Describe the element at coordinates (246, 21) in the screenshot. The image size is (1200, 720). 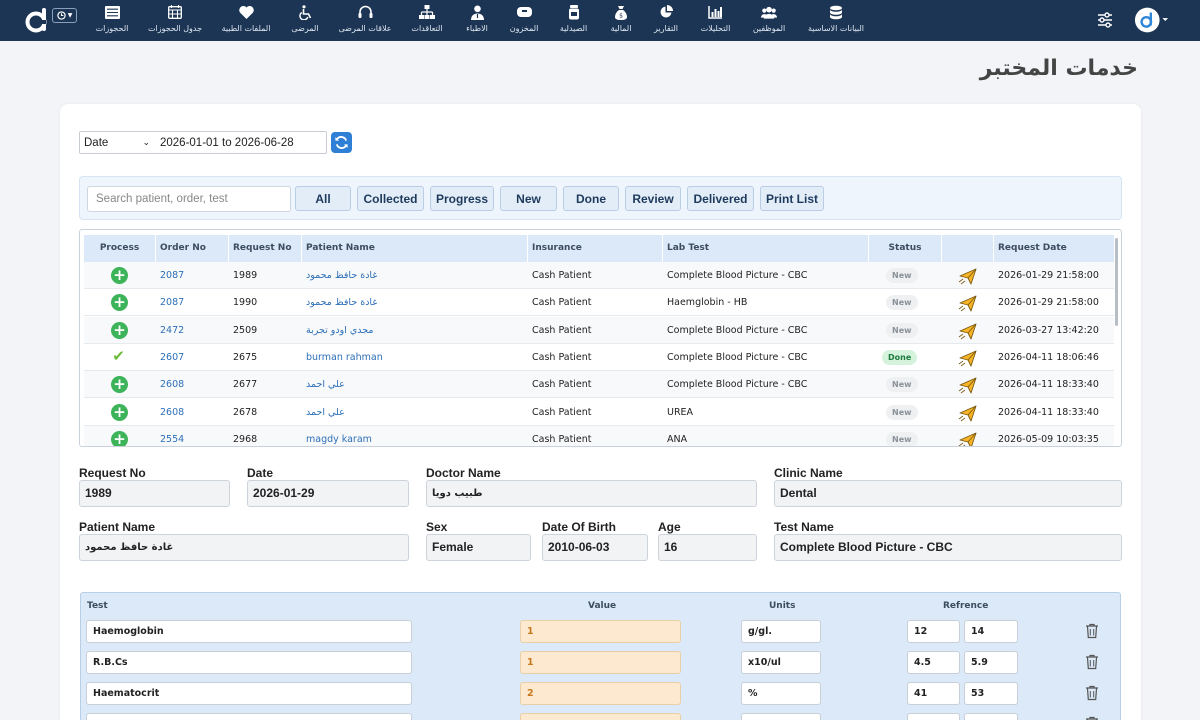
I see `nav-medical-files: الملفات الطبية` at that location.